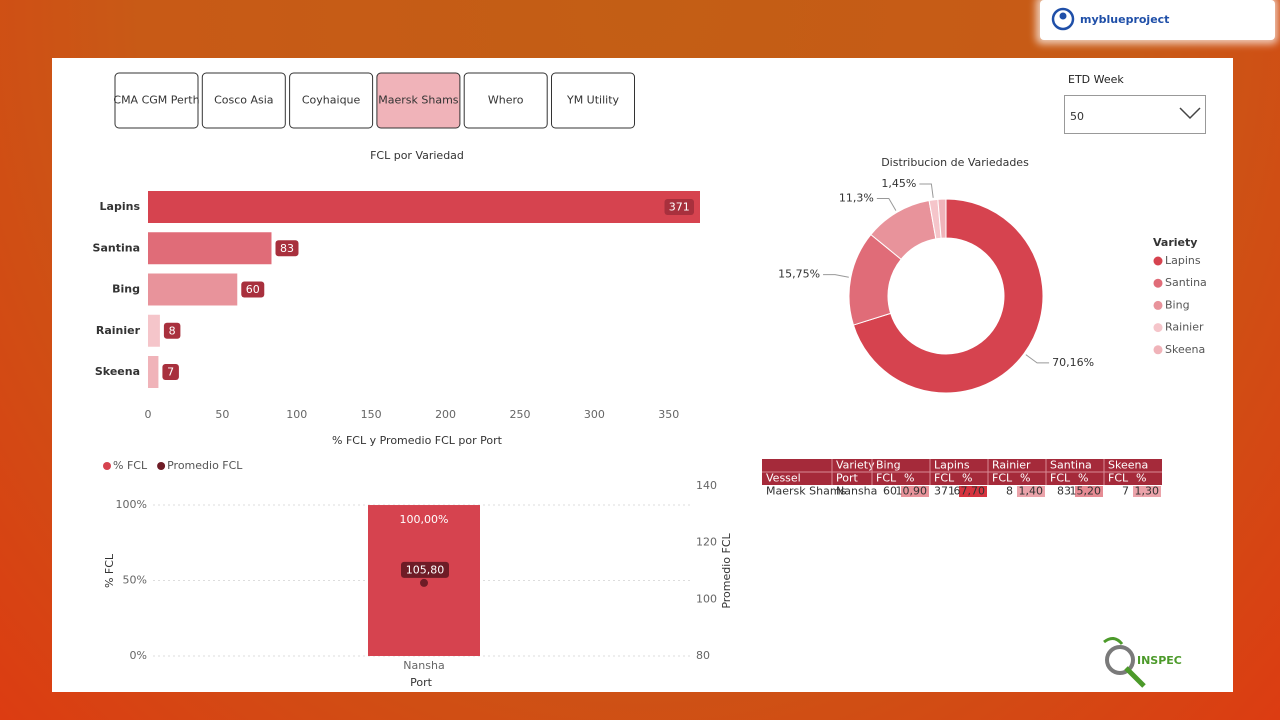  What do you see at coordinates (806, 491) in the screenshot?
I see `table-cell: Maersk Shams` at bounding box center [806, 491].